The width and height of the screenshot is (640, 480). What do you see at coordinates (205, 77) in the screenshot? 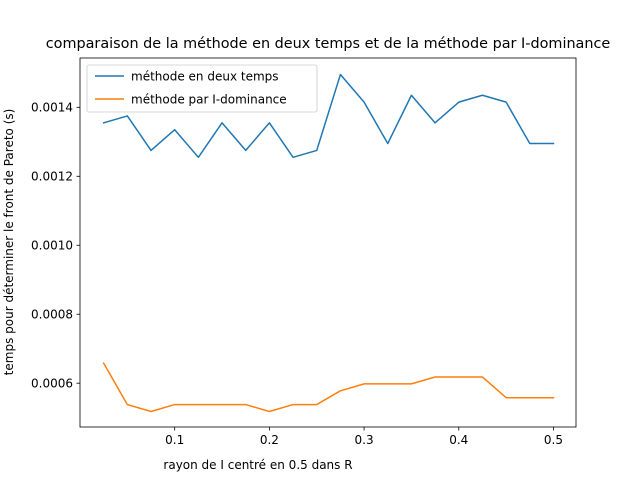
I see `legend-label-methode-en-deux-temps: méthode en deux temps` at bounding box center [205, 77].